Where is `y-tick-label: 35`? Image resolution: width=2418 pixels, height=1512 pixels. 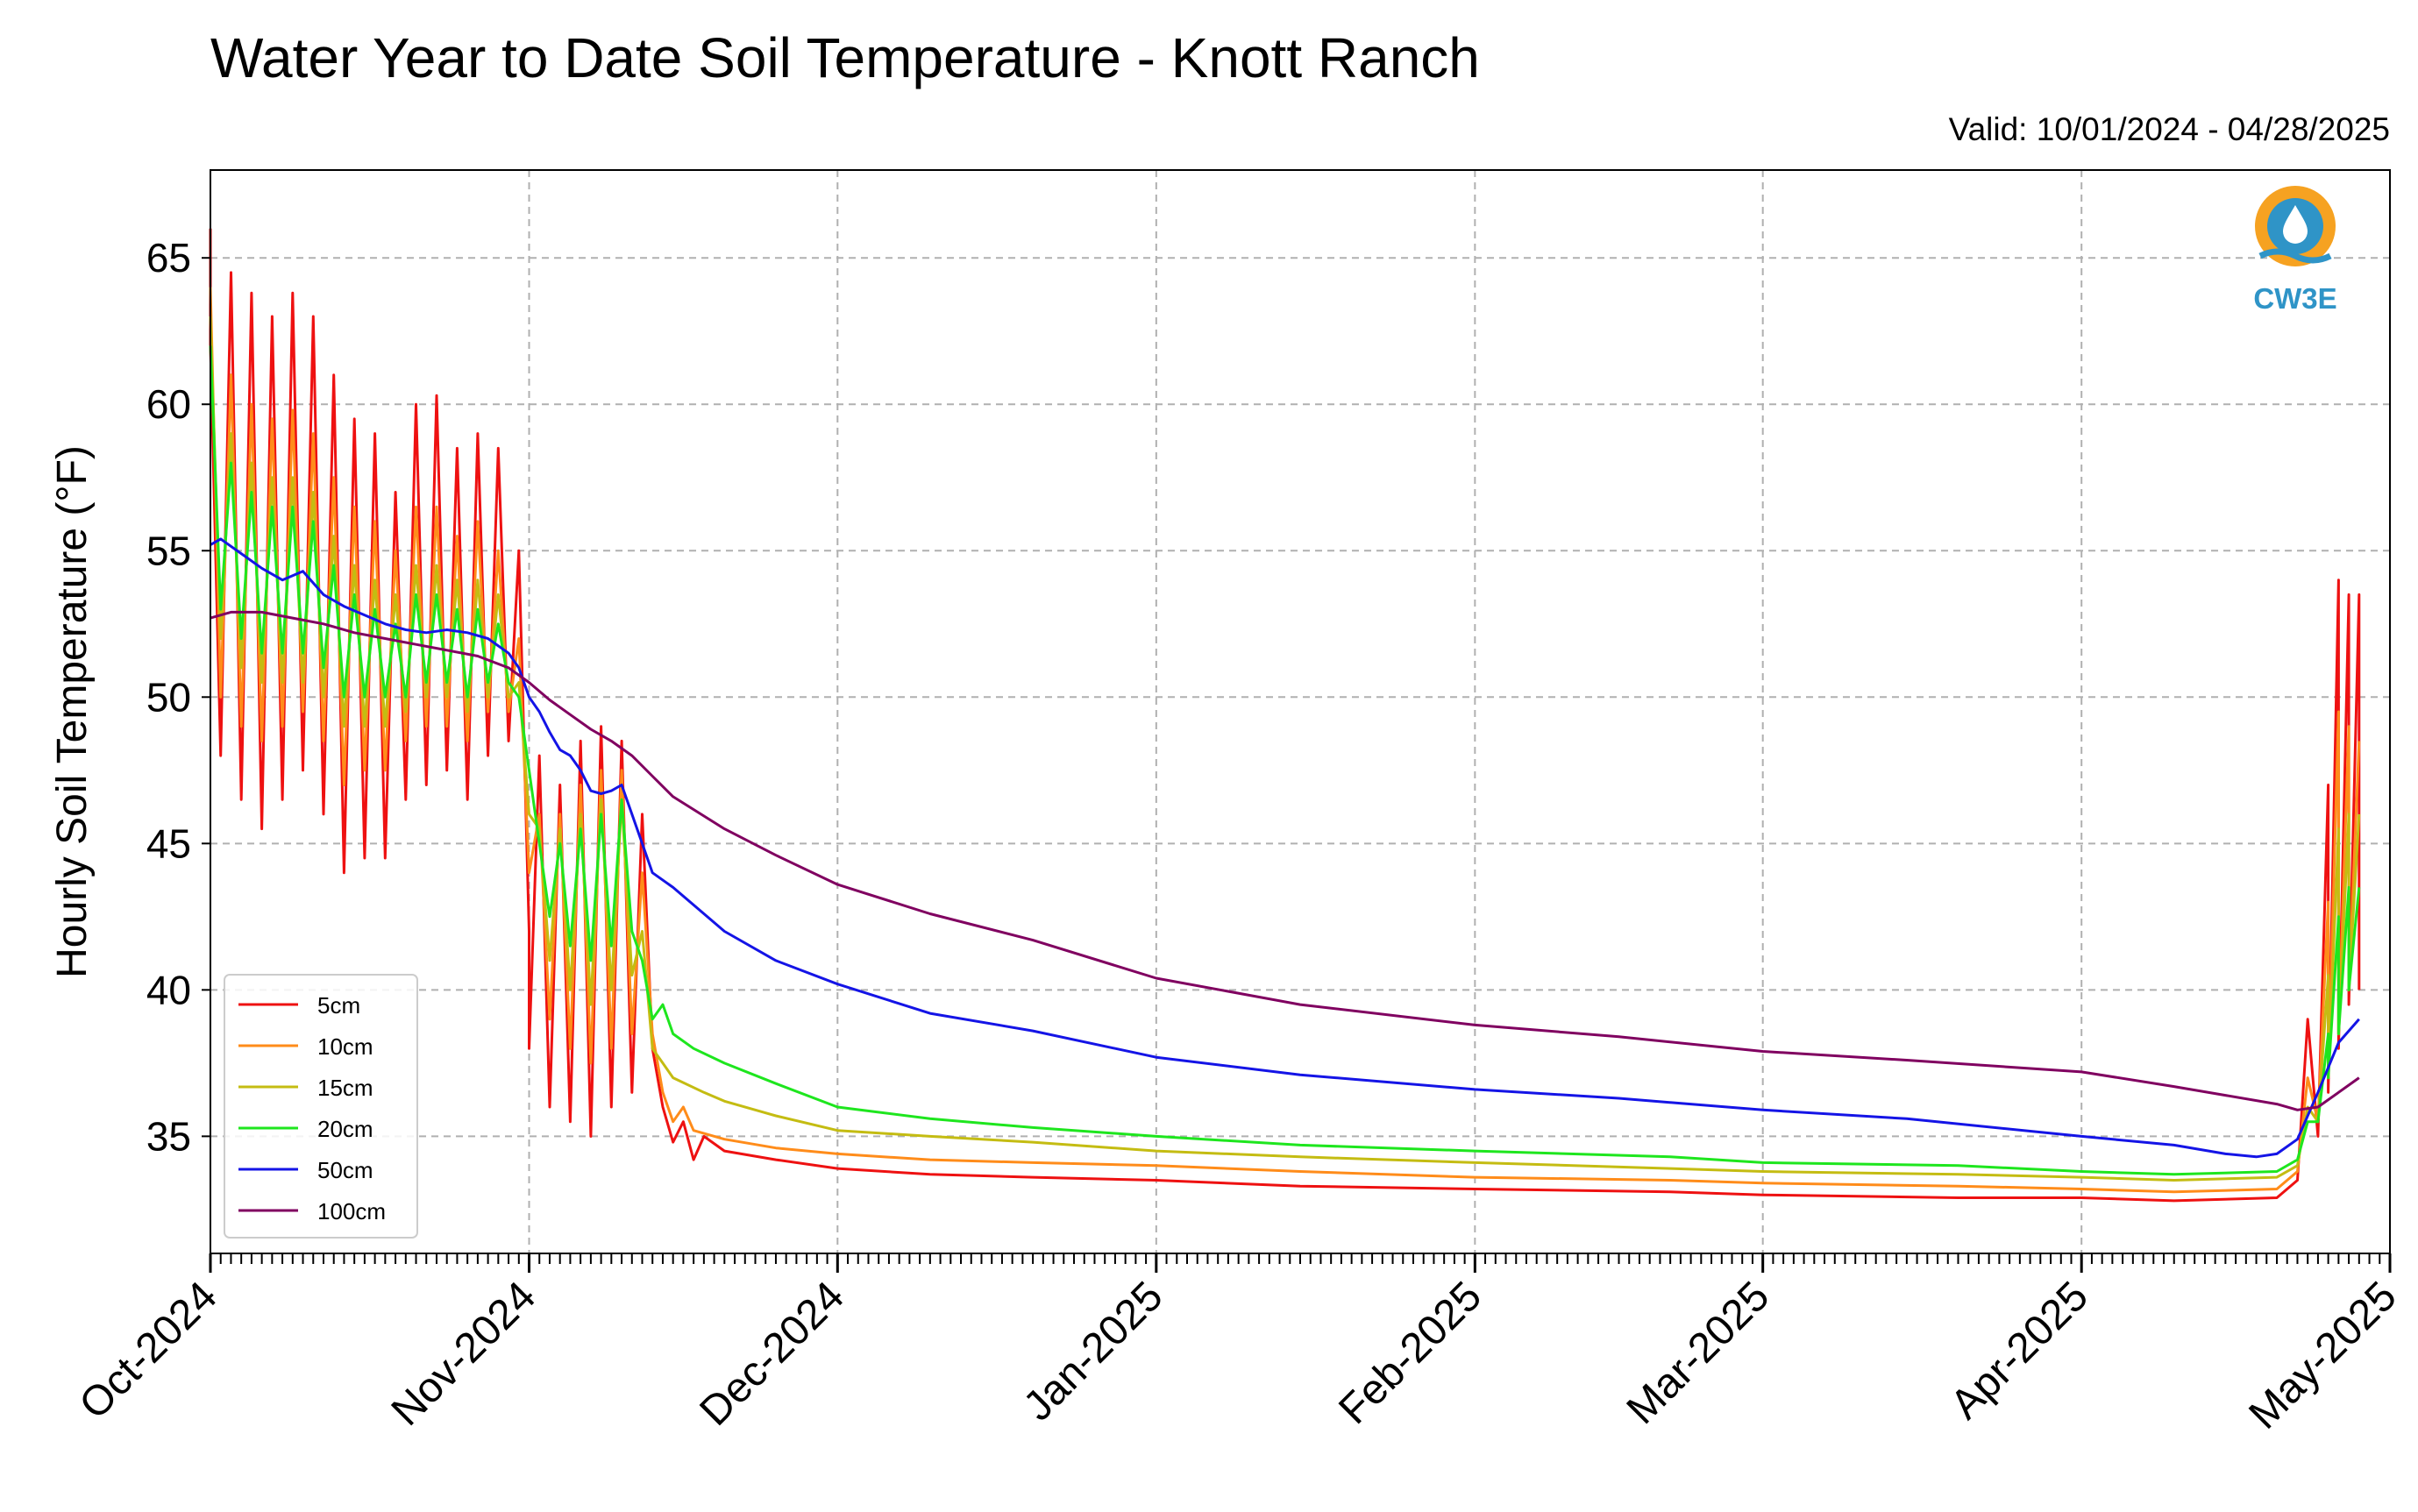
y-tick-label: 35 is located at coordinates (168, 1136).